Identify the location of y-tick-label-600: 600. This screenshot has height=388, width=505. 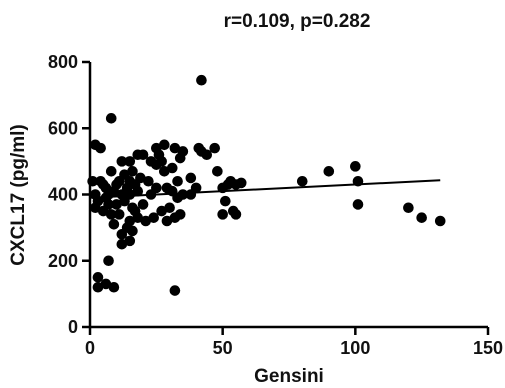
(63, 128).